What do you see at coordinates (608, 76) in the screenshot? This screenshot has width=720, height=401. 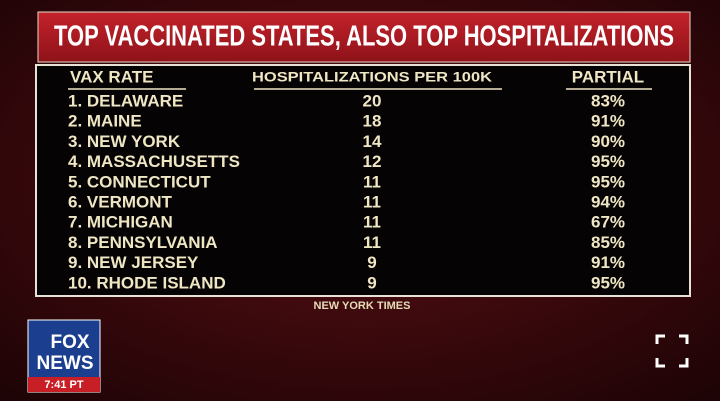 I see `column-header: PARTIAL` at bounding box center [608, 76].